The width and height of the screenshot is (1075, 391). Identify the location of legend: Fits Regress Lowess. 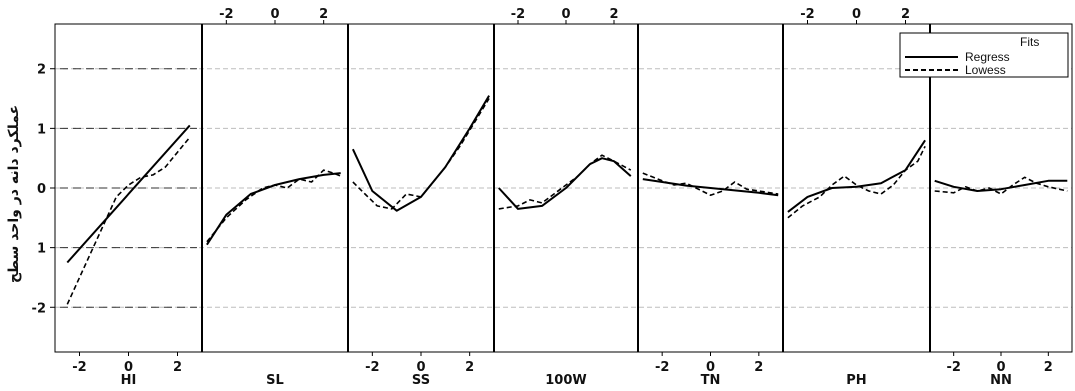
(984, 55).